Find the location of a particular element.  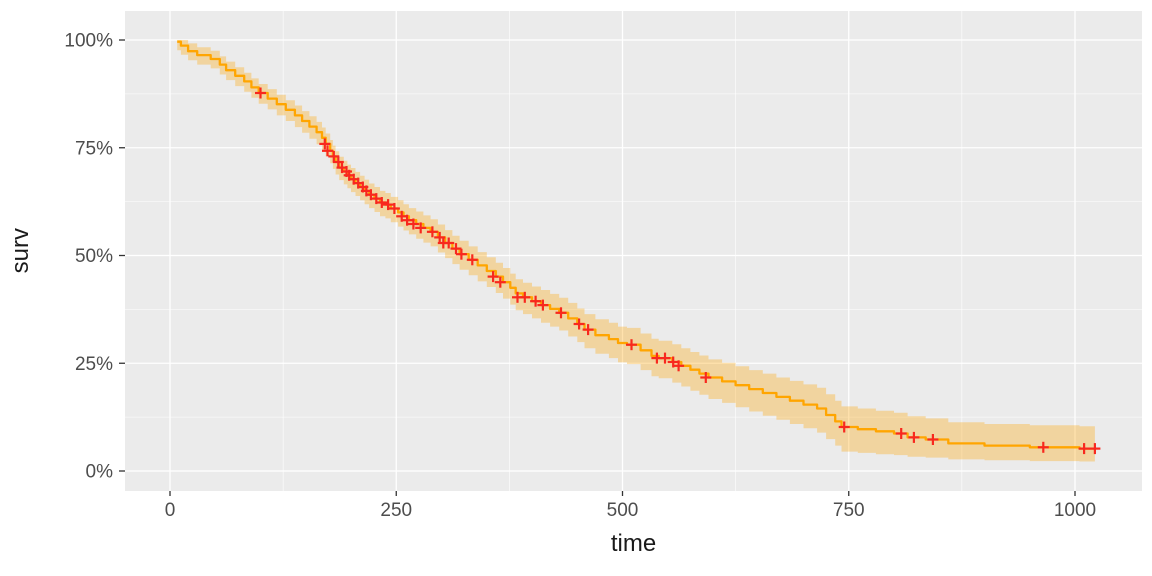

y-axis-title: surv is located at coordinates (20, 251).